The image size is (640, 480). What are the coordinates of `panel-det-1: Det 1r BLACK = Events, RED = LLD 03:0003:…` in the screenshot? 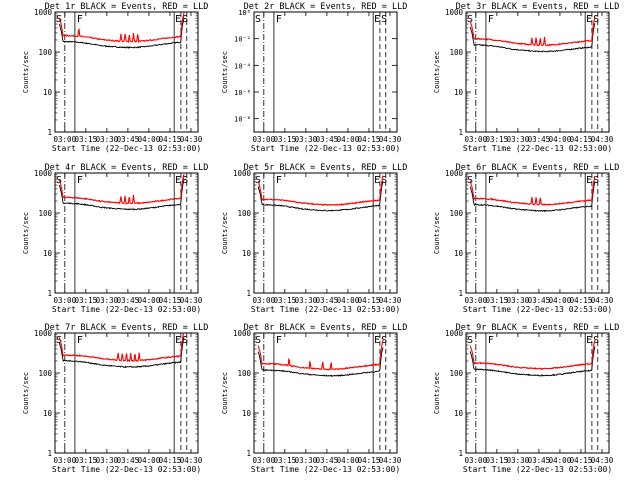 It's located at (115, 77).